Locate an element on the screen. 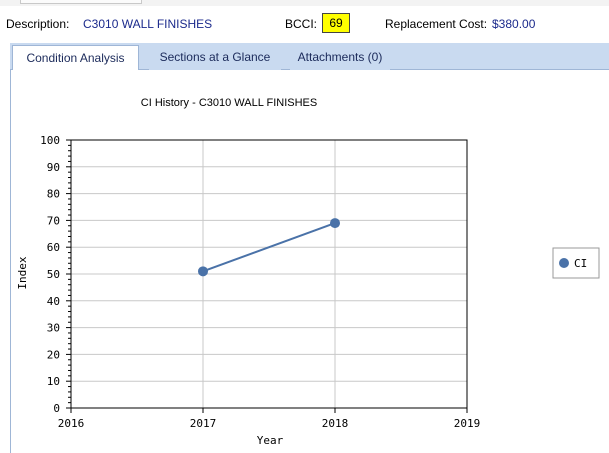 The height and width of the screenshot is (453, 609). replacement-cost-label: Replacement Cost: is located at coordinates (436, 24).